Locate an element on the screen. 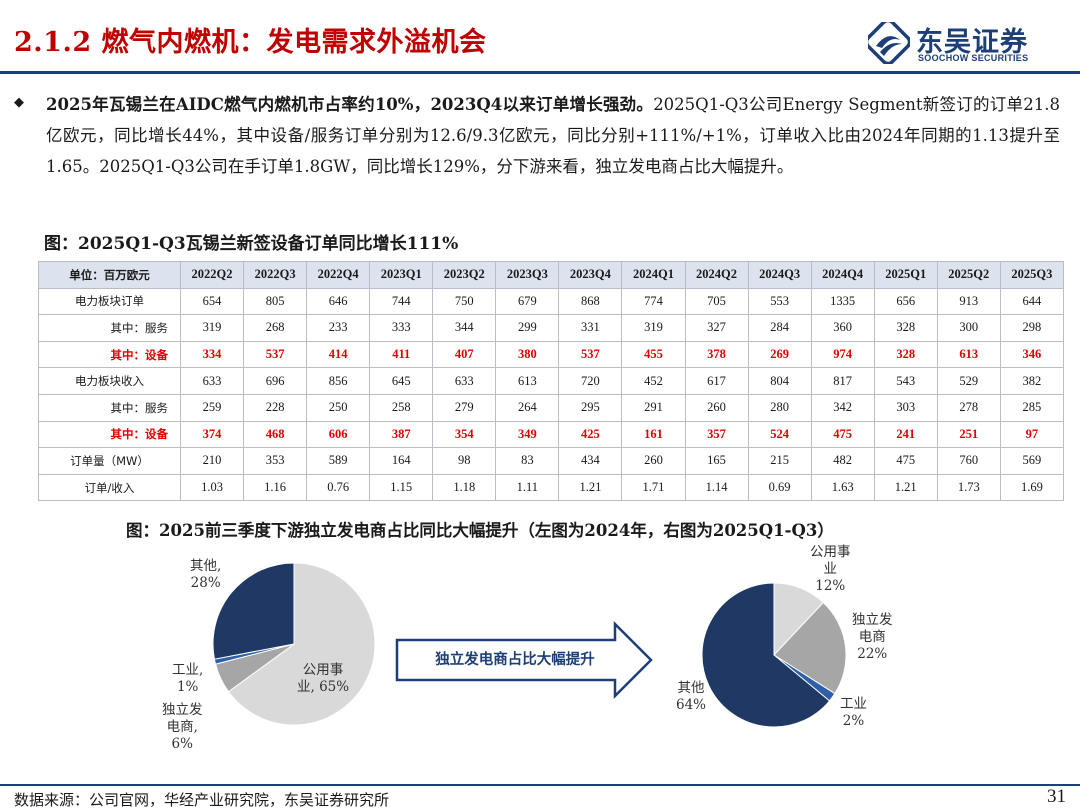 This screenshot has width=1080, height=810. table-cell: 537 is located at coordinates (275, 354).